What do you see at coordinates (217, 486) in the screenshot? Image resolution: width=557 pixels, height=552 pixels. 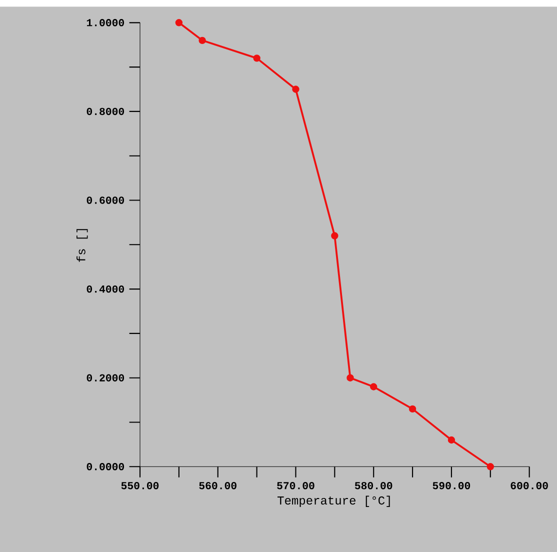 I see `x-tick-label: 560.00` at bounding box center [217, 486].